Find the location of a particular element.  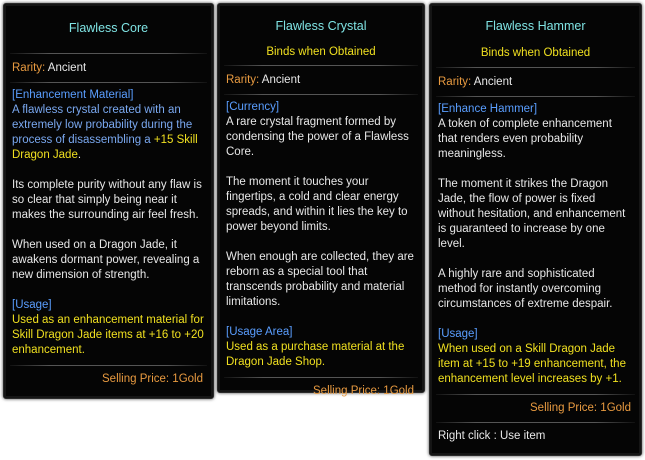

item-title: Flawless Crystal is located at coordinates (321, 26).